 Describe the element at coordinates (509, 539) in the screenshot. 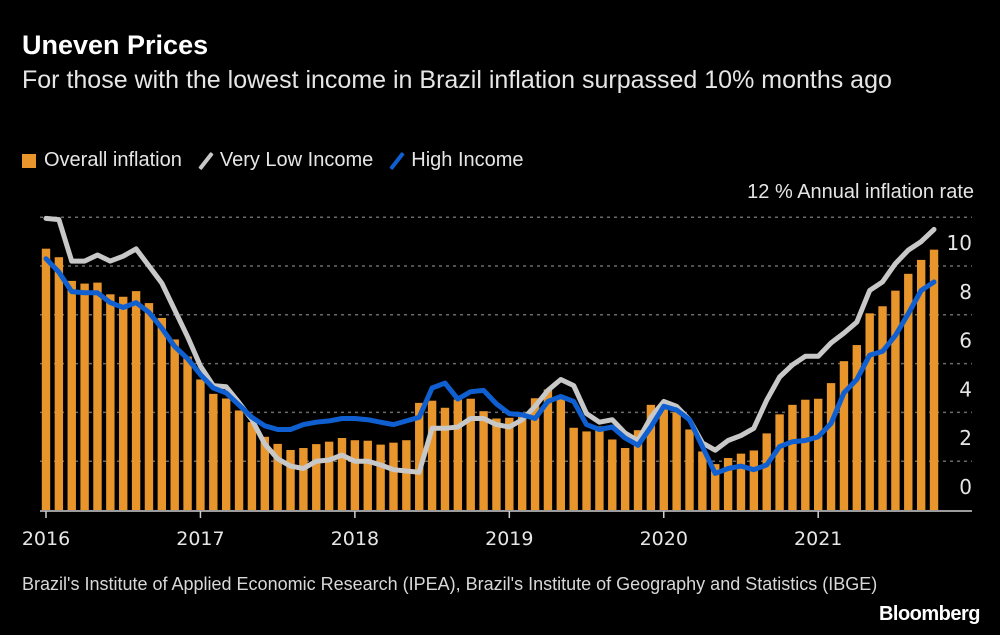

I see `x-tick-label: 2019` at that location.